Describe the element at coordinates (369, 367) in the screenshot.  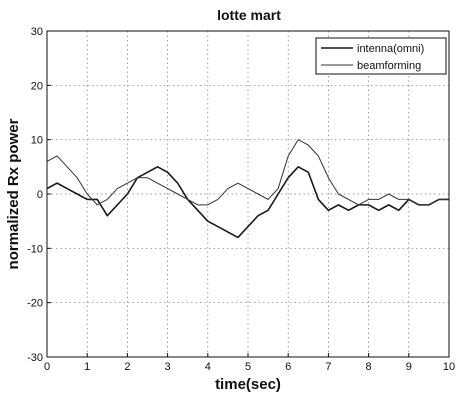
I see `x-tick-label: 8` at that location.